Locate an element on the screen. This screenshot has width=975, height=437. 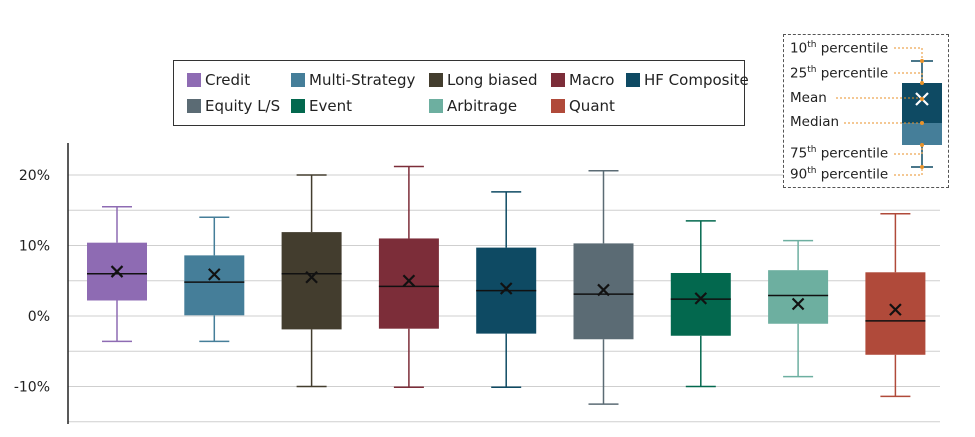
legend-item-hf-composite: HF Composite is located at coordinates (687, 80).